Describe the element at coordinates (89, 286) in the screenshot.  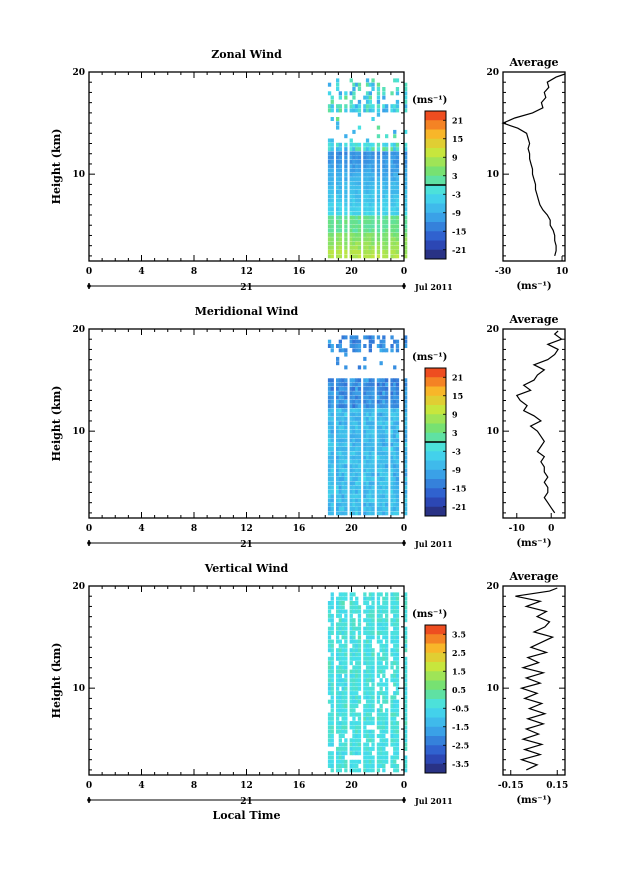
I see `date-bar-marker` at that location.